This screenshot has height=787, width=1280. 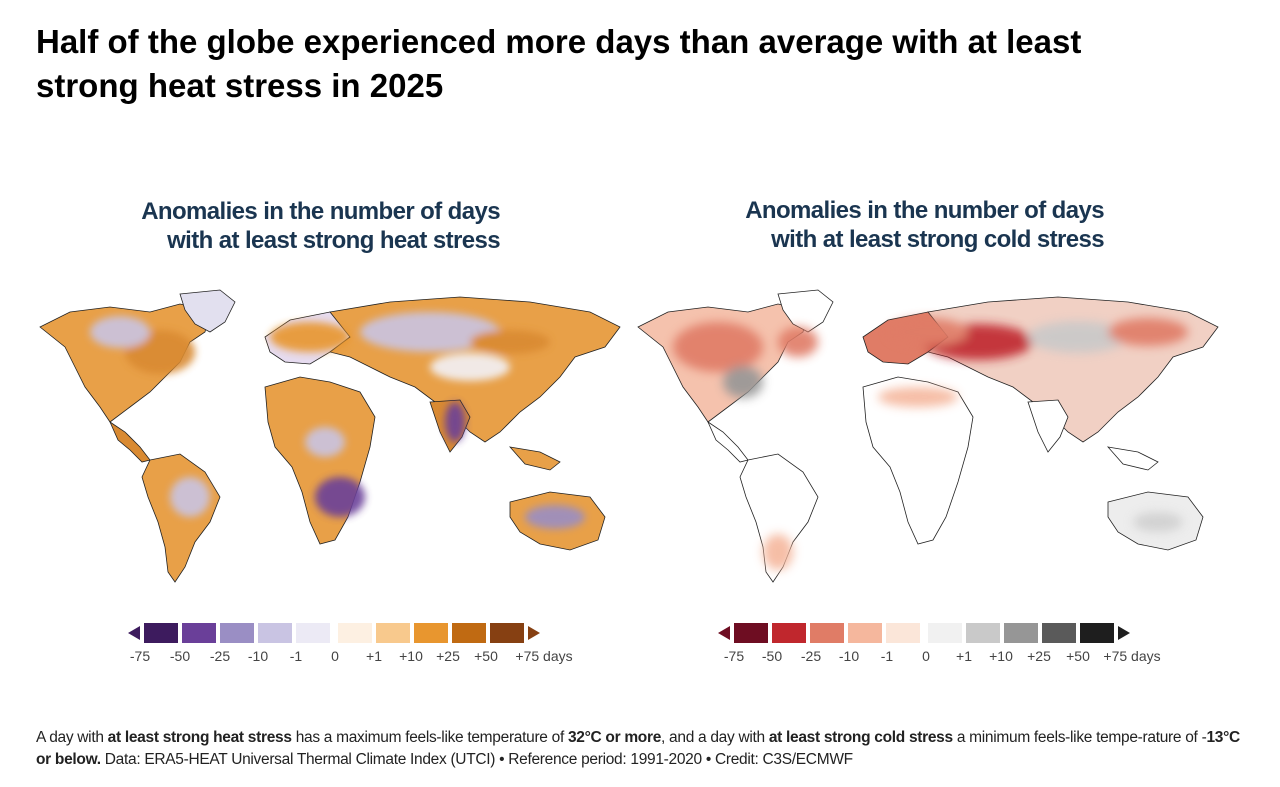 I want to click on heat-legend-high-arrow, so click(x=534, y=633).